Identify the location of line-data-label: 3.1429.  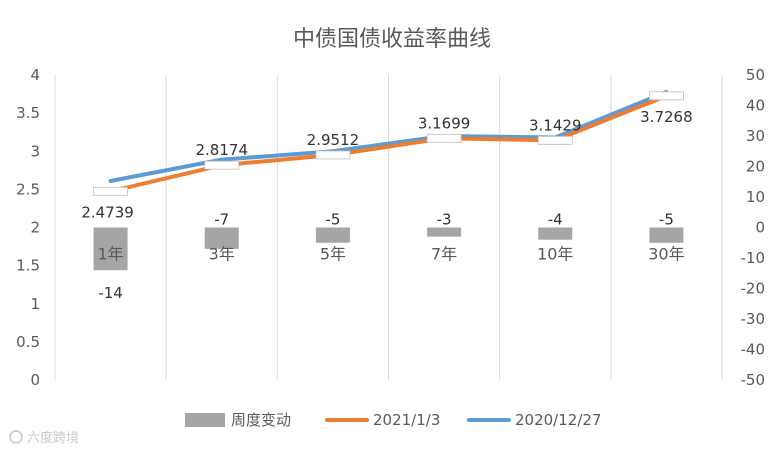
(555, 125).